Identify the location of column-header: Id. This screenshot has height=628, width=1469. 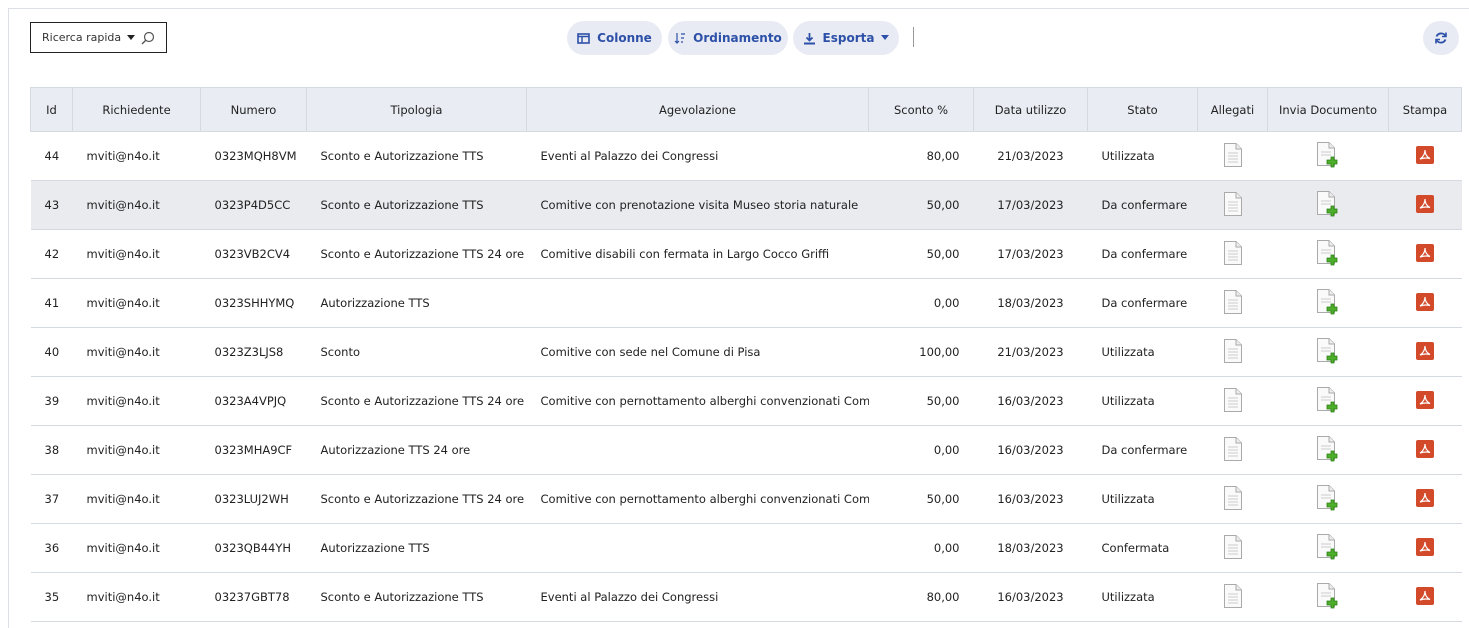
(51, 109).